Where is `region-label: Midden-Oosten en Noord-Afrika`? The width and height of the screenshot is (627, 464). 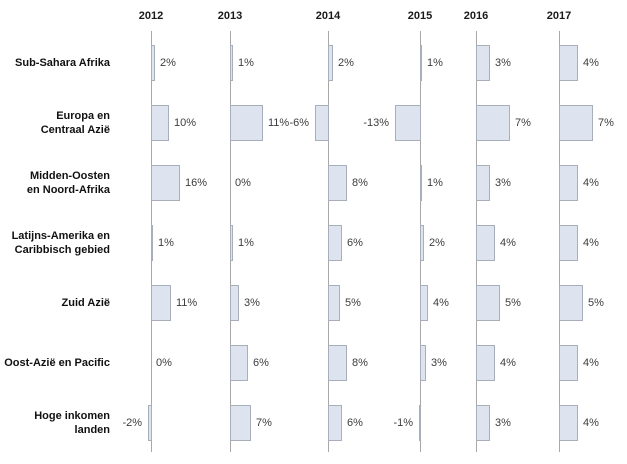
region-label: Midden-Oosten en Noord-Afrika is located at coordinates (55, 183).